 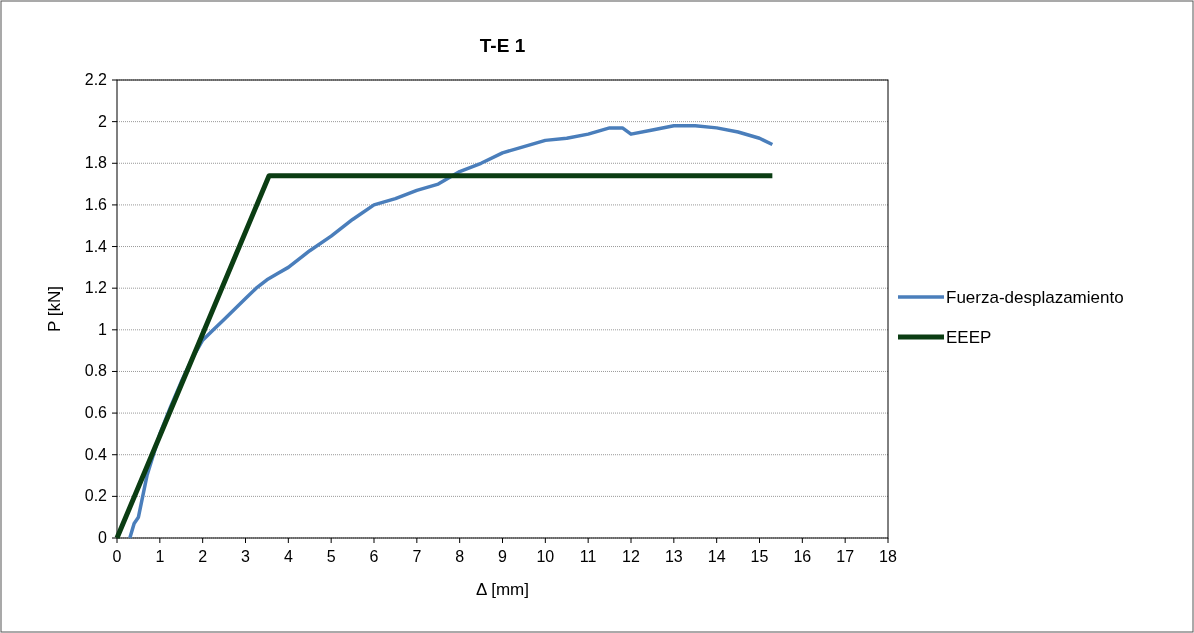 What do you see at coordinates (54, 309) in the screenshot?
I see `y-axis-title: P [kN]` at bounding box center [54, 309].